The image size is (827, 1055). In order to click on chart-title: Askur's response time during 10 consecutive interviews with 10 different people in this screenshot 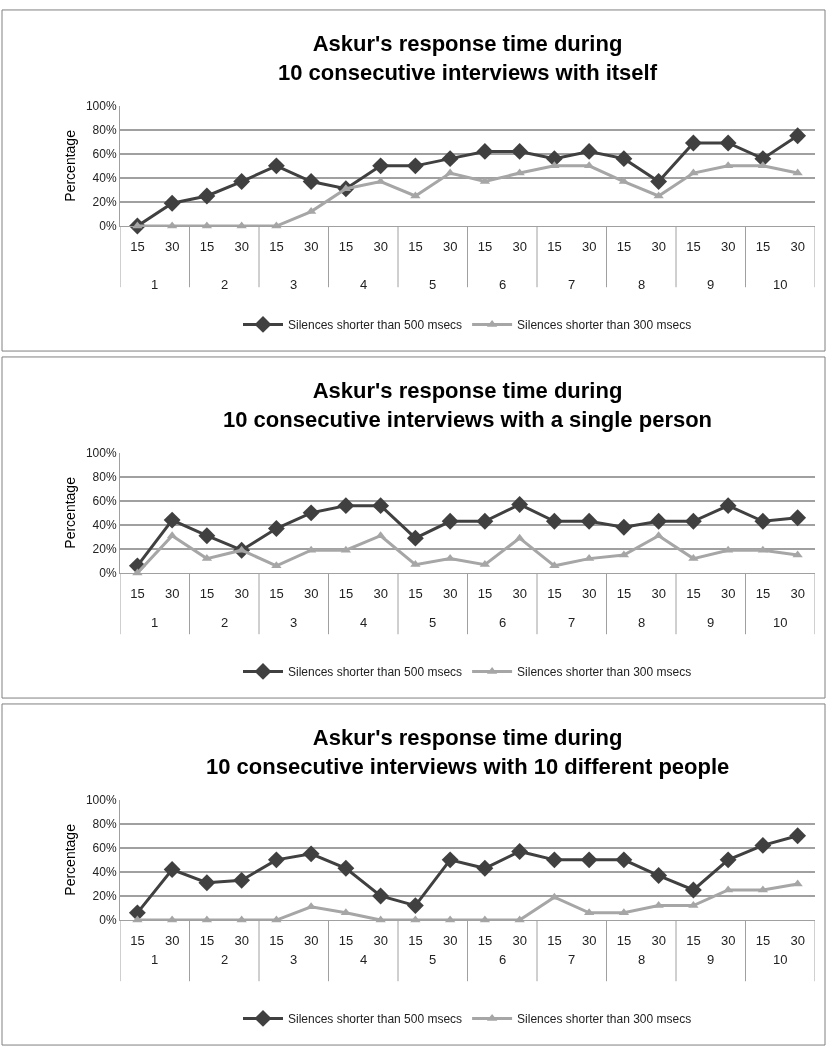, I will do `click(468, 752)`.